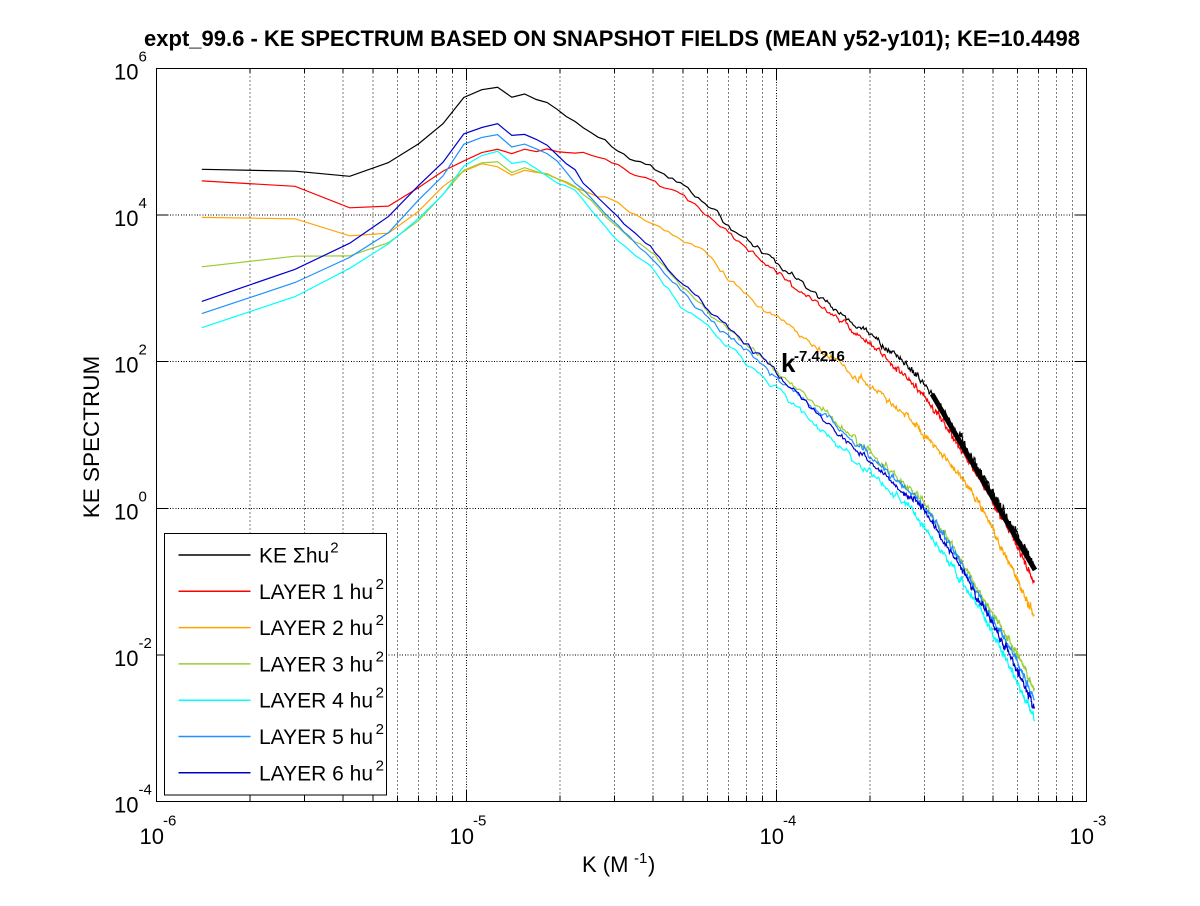 Image resolution: width=1200 pixels, height=906 pixels. I want to click on svg-text: -7.4216, so click(819, 356).